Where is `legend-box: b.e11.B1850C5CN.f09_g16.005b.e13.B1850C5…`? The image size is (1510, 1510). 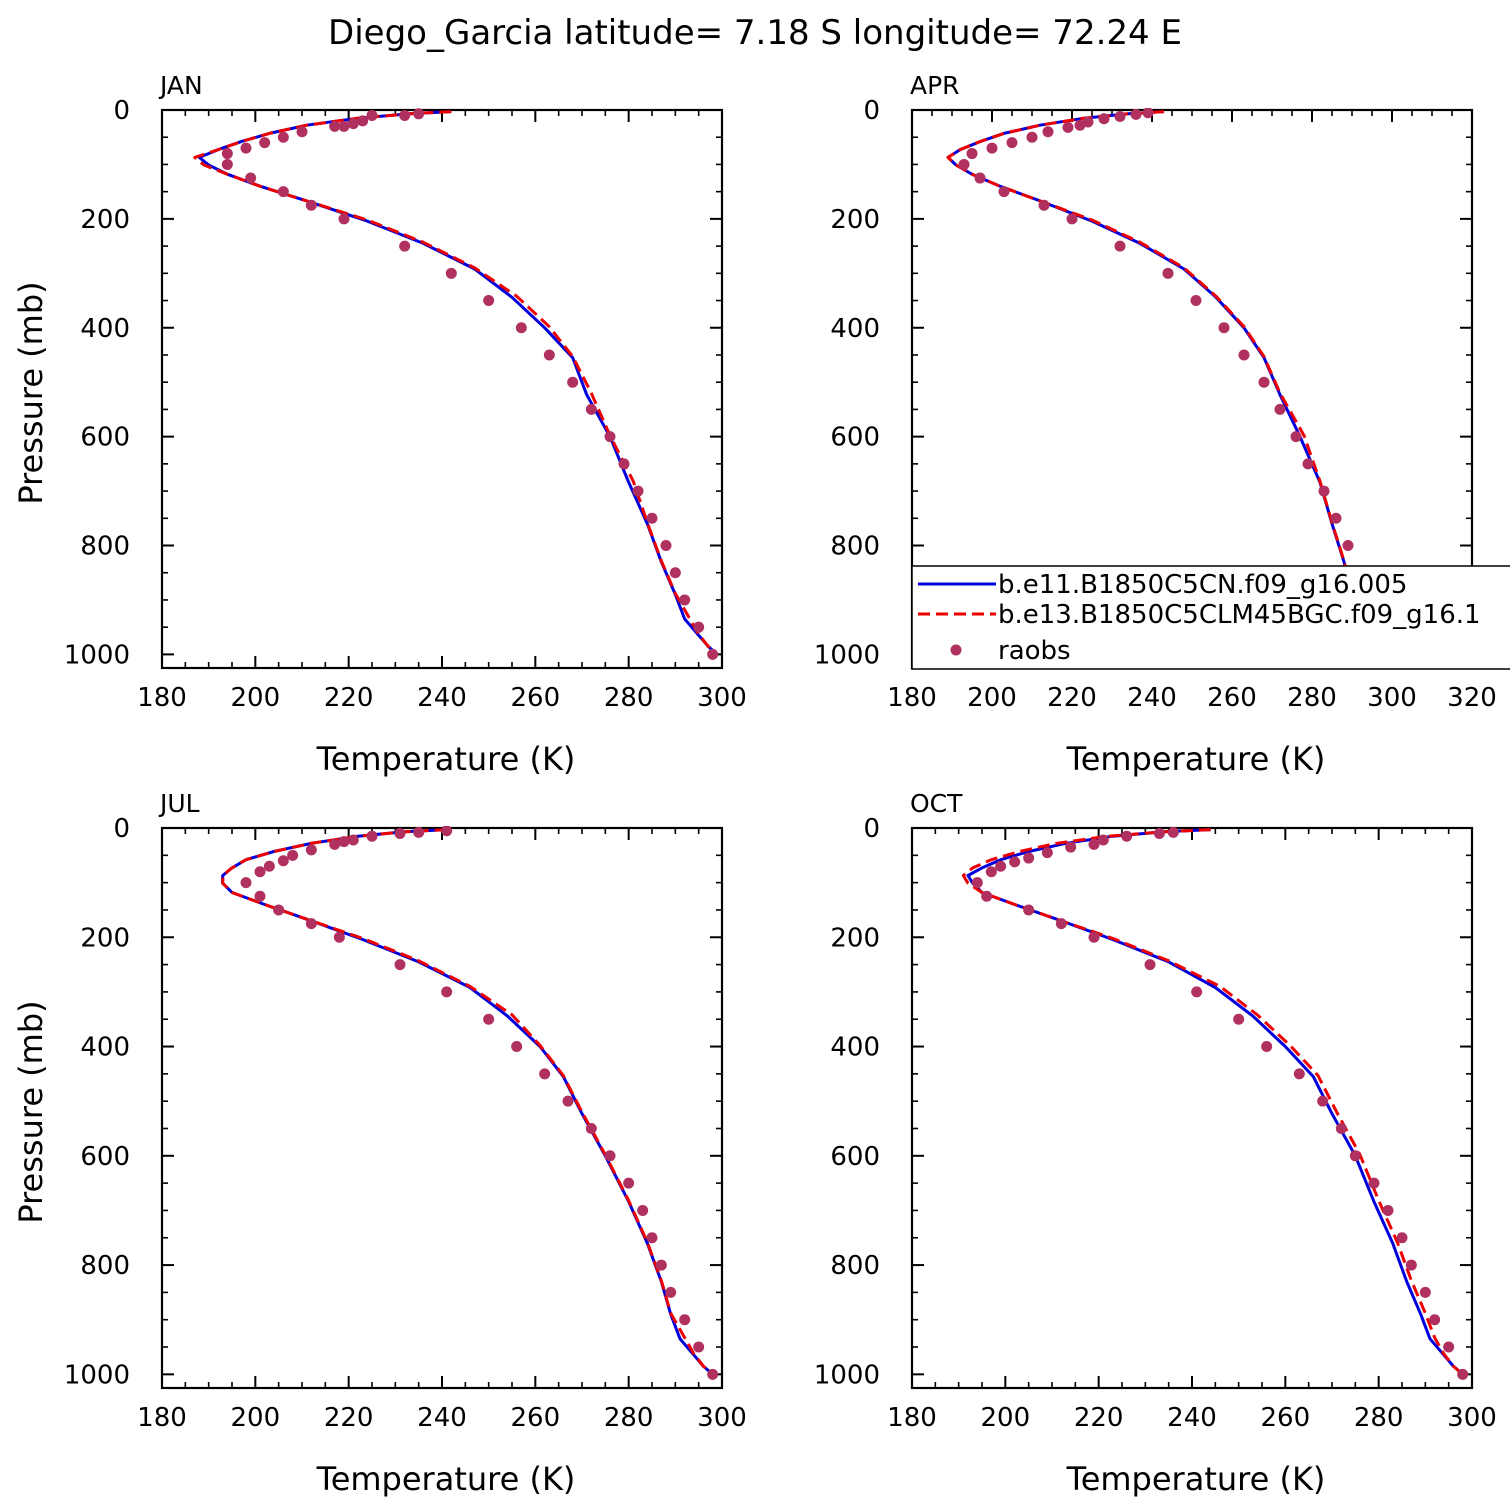 legend-box: b.e11.B1850C5CN.f09_g16.005b.e13.B1850C5… is located at coordinates (1210, 617).